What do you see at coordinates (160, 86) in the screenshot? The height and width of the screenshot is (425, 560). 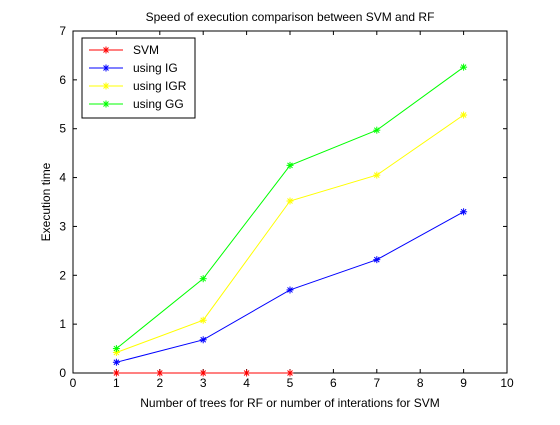 I see `legend-label: using IGR` at bounding box center [160, 86].